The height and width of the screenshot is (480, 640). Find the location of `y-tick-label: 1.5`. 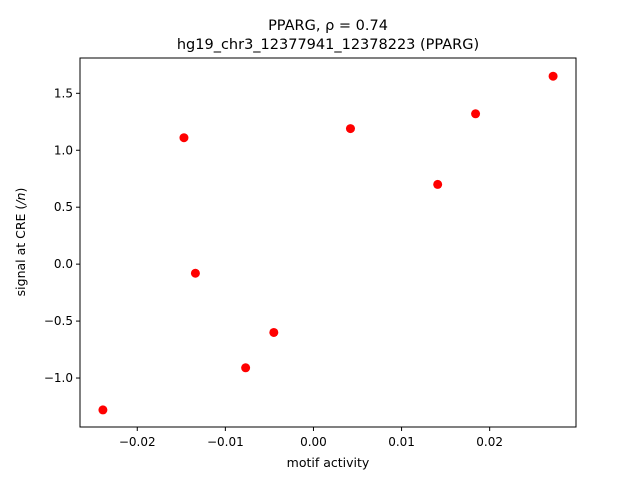

y-tick-label: 1.5 is located at coordinates (63, 93).